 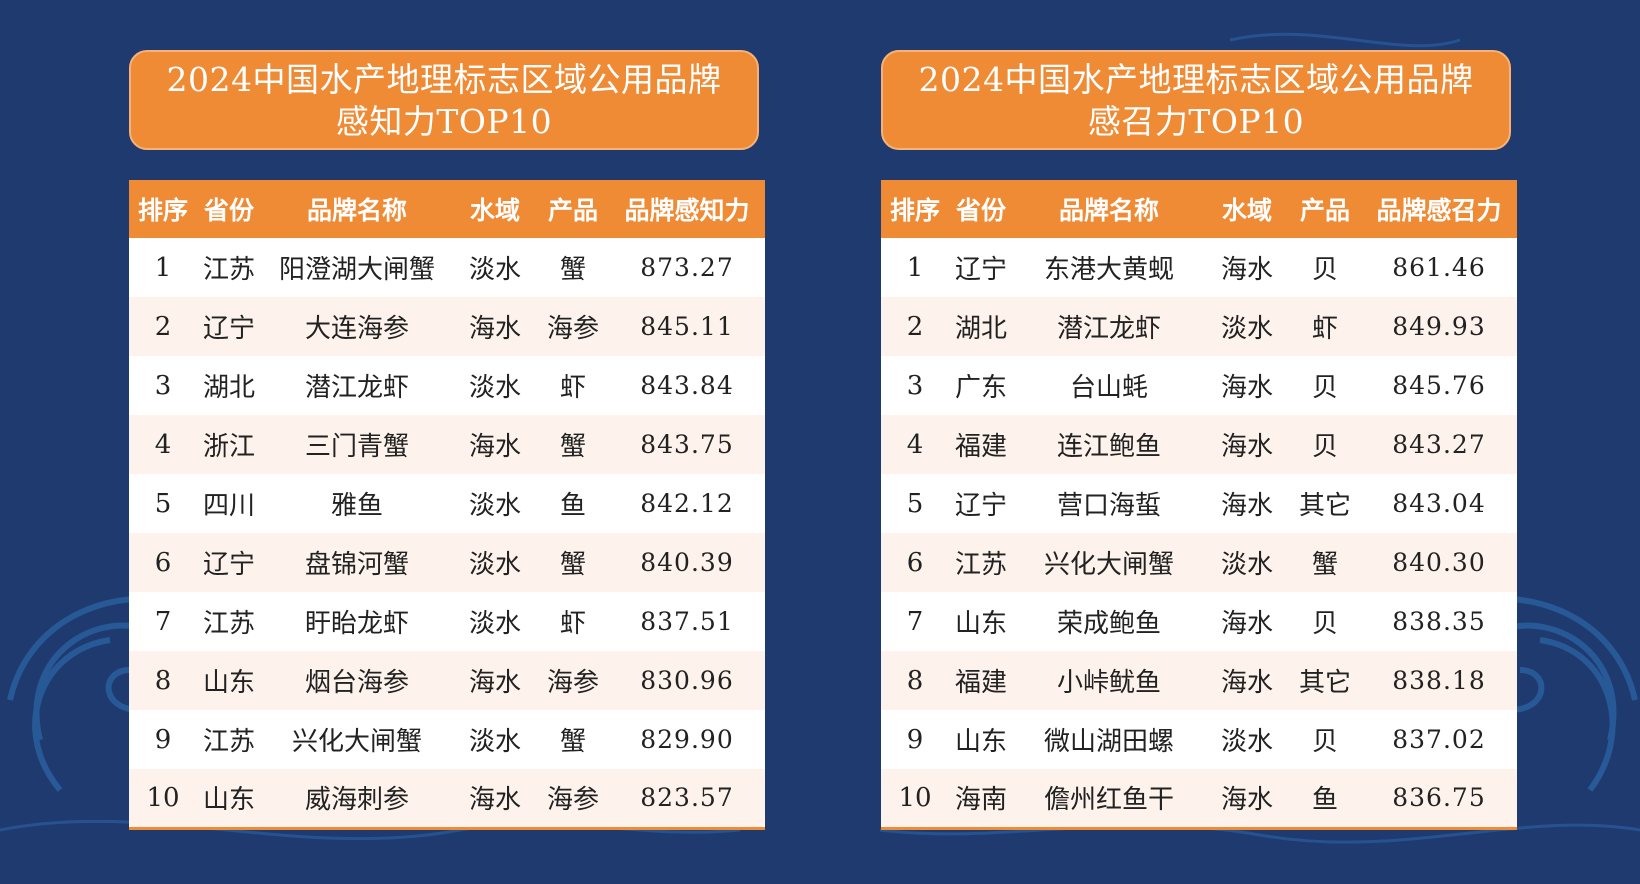 I want to click on column-header: 品牌感召力, so click(x=1439, y=210).